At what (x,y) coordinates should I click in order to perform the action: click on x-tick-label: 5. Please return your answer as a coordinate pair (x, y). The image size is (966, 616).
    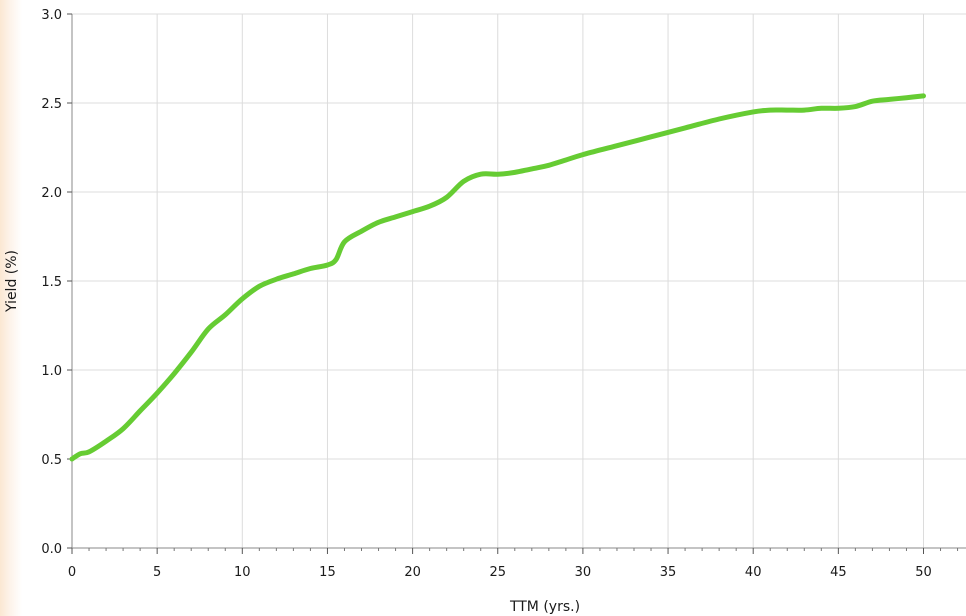
    Looking at the image, I should click on (157, 572).